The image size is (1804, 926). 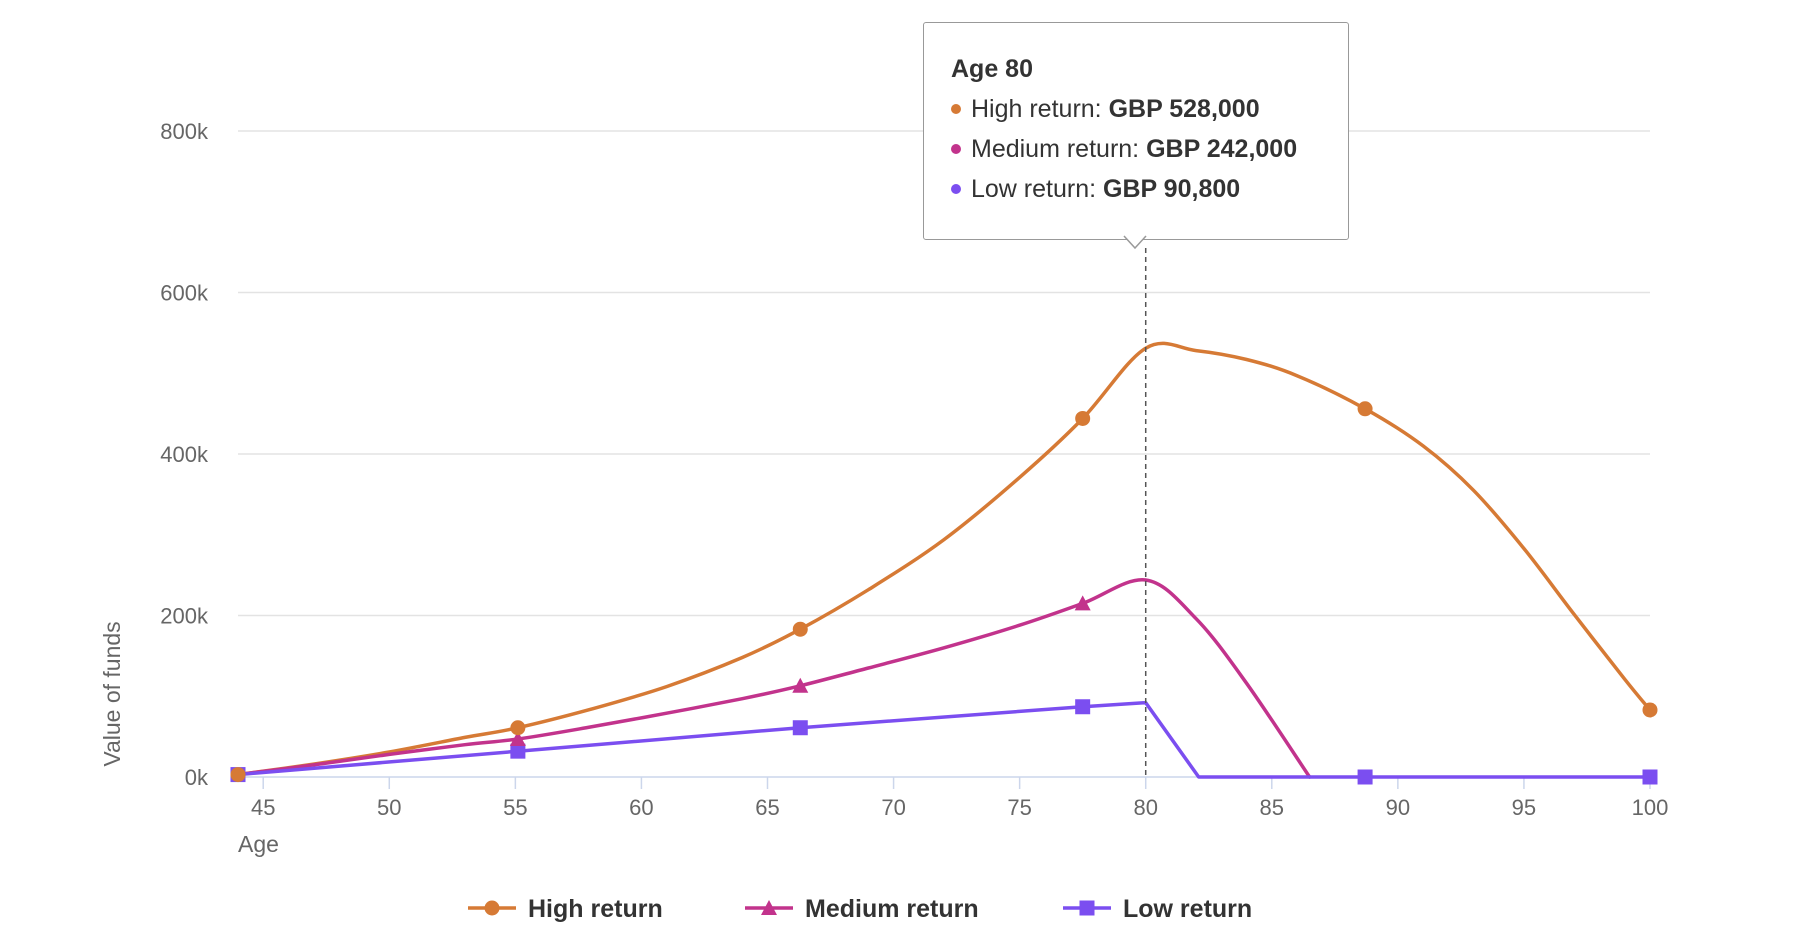 What do you see at coordinates (956, 149) in the screenshot?
I see `tooltip-dot-medium` at bounding box center [956, 149].